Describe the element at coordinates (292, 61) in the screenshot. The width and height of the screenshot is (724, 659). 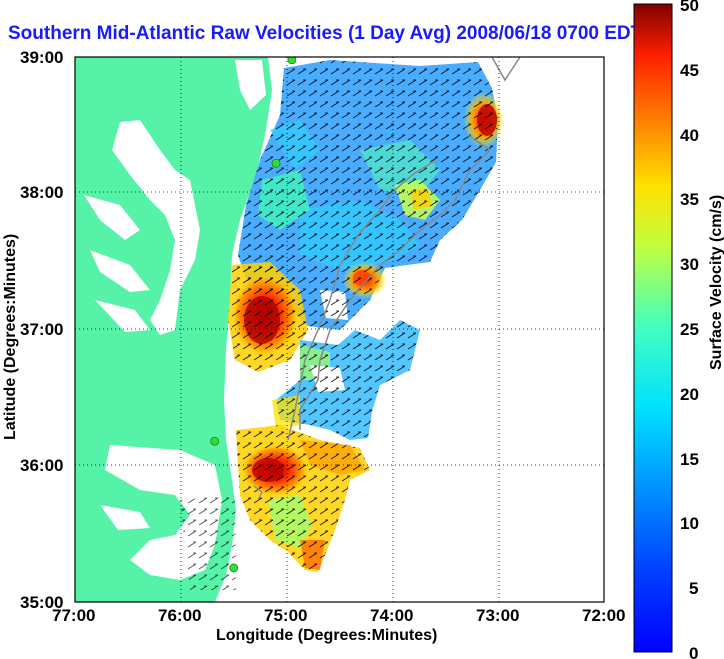
I see `station-1-marker` at that location.